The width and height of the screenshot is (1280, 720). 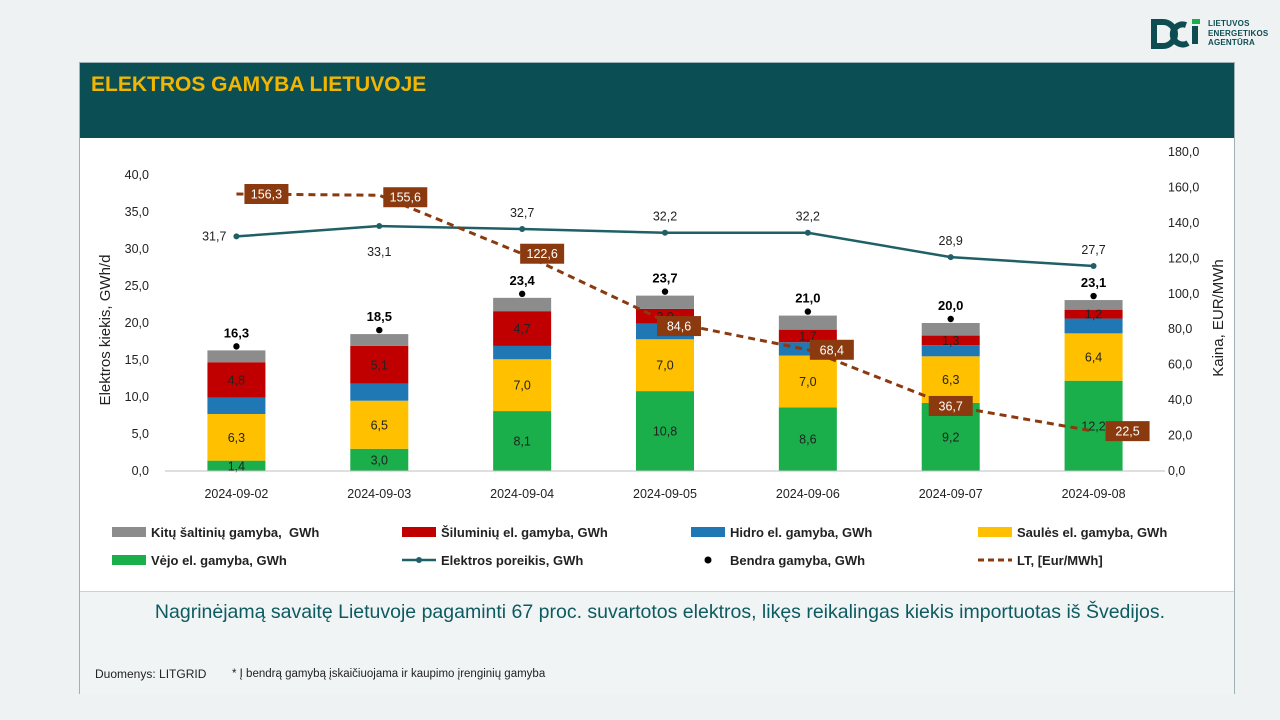 What do you see at coordinates (1183, 294) in the screenshot?
I see `y2-tick-label: 100,0` at bounding box center [1183, 294].